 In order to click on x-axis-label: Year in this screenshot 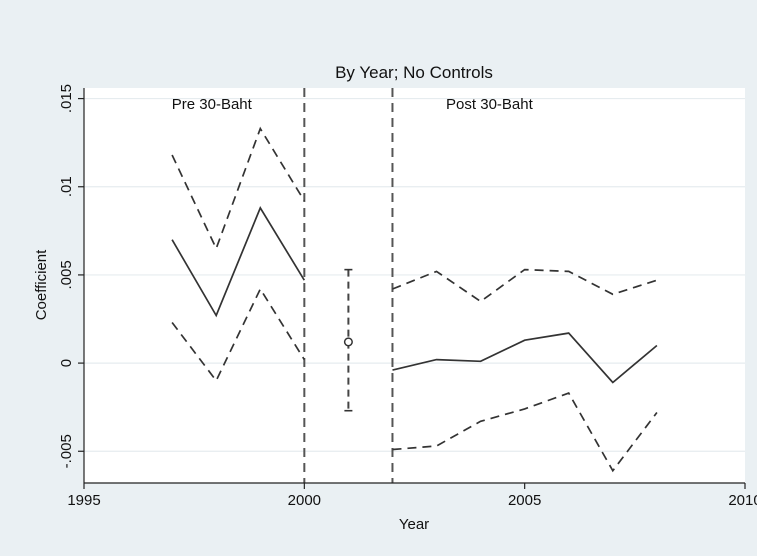, I will do `click(414, 524)`.